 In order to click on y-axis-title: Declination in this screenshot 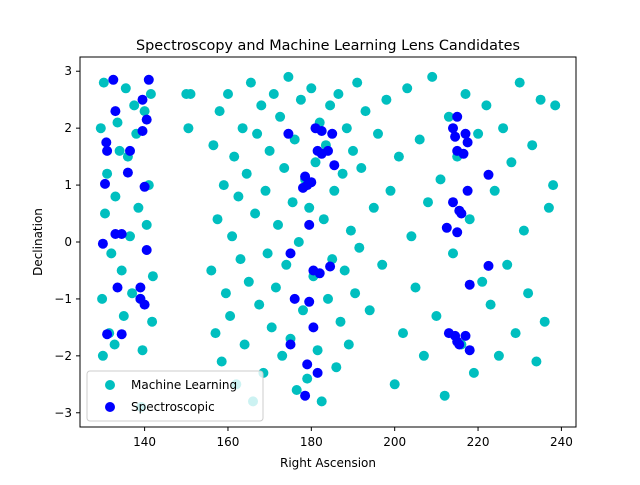, I will do `click(38, 242)`.